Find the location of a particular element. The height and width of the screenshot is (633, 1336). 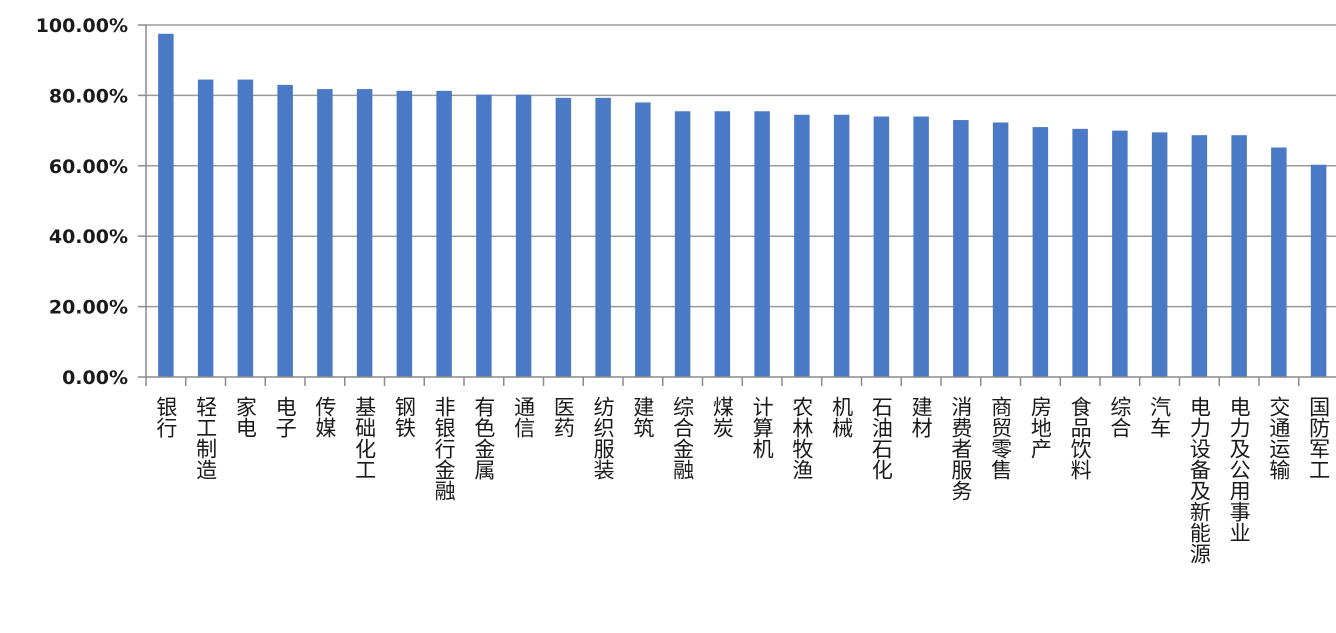

x-tick-label: 通信 is located at coordinates (524, 417).